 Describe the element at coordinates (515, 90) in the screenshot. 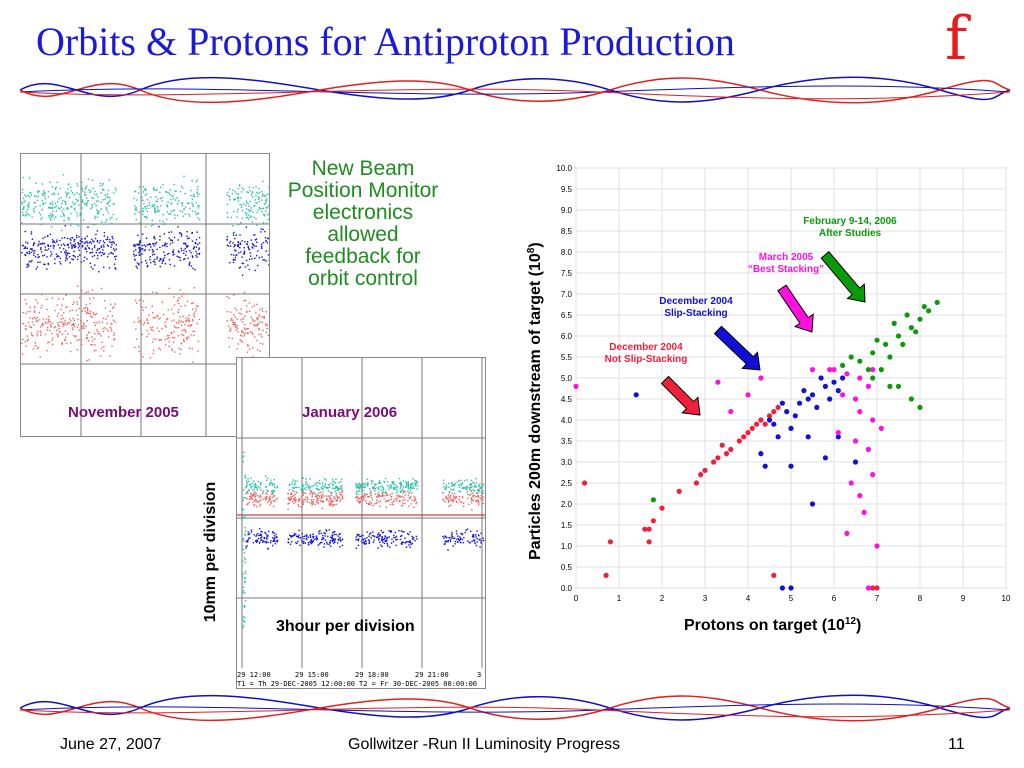

I see `beam-orbit-decoration-top` at that location.